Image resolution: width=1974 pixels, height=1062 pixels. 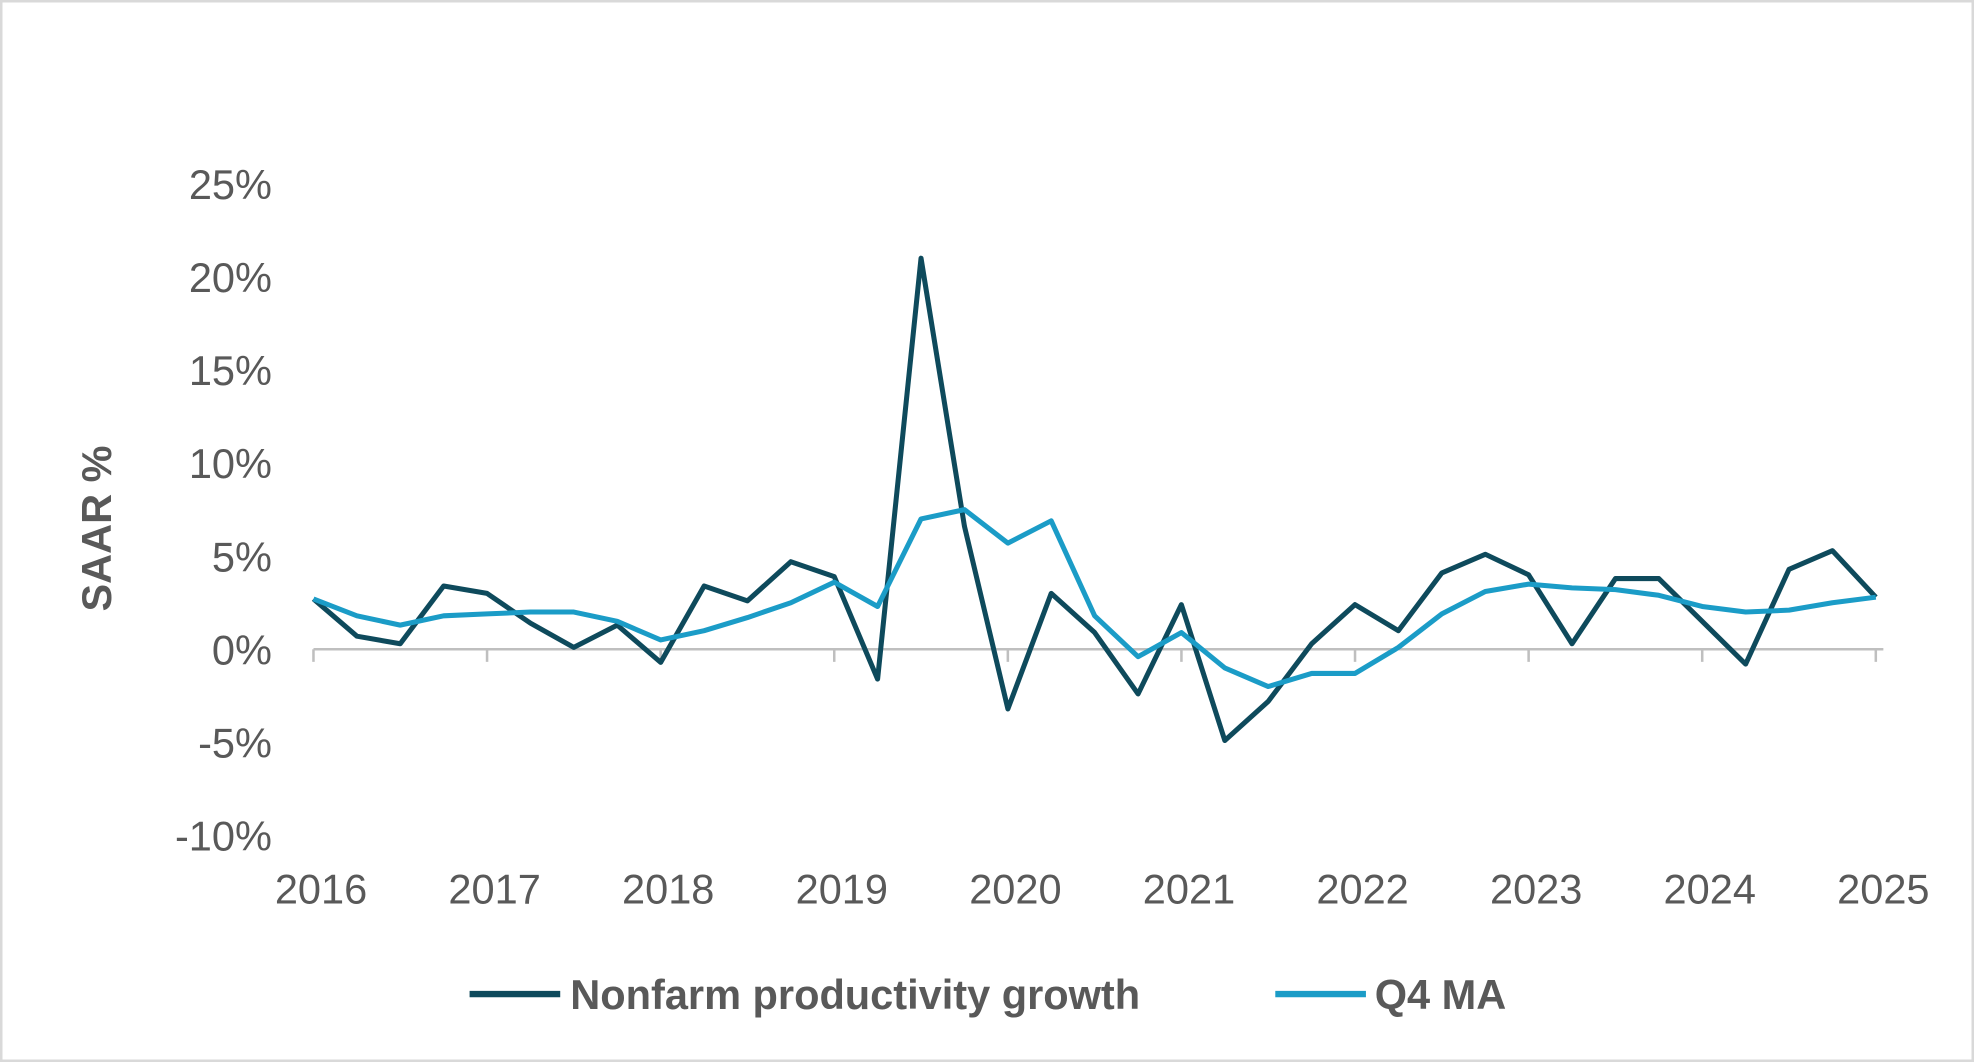 What do you see at coordinates (321, 888) in the screenshot?
I see `x-tick-label: 2016` at bounding box center [321, 888].